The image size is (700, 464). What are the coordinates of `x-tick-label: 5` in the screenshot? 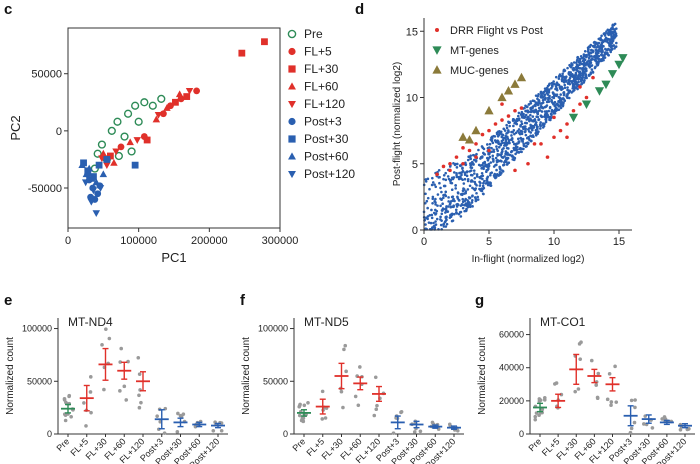 It's located at (489, 242).